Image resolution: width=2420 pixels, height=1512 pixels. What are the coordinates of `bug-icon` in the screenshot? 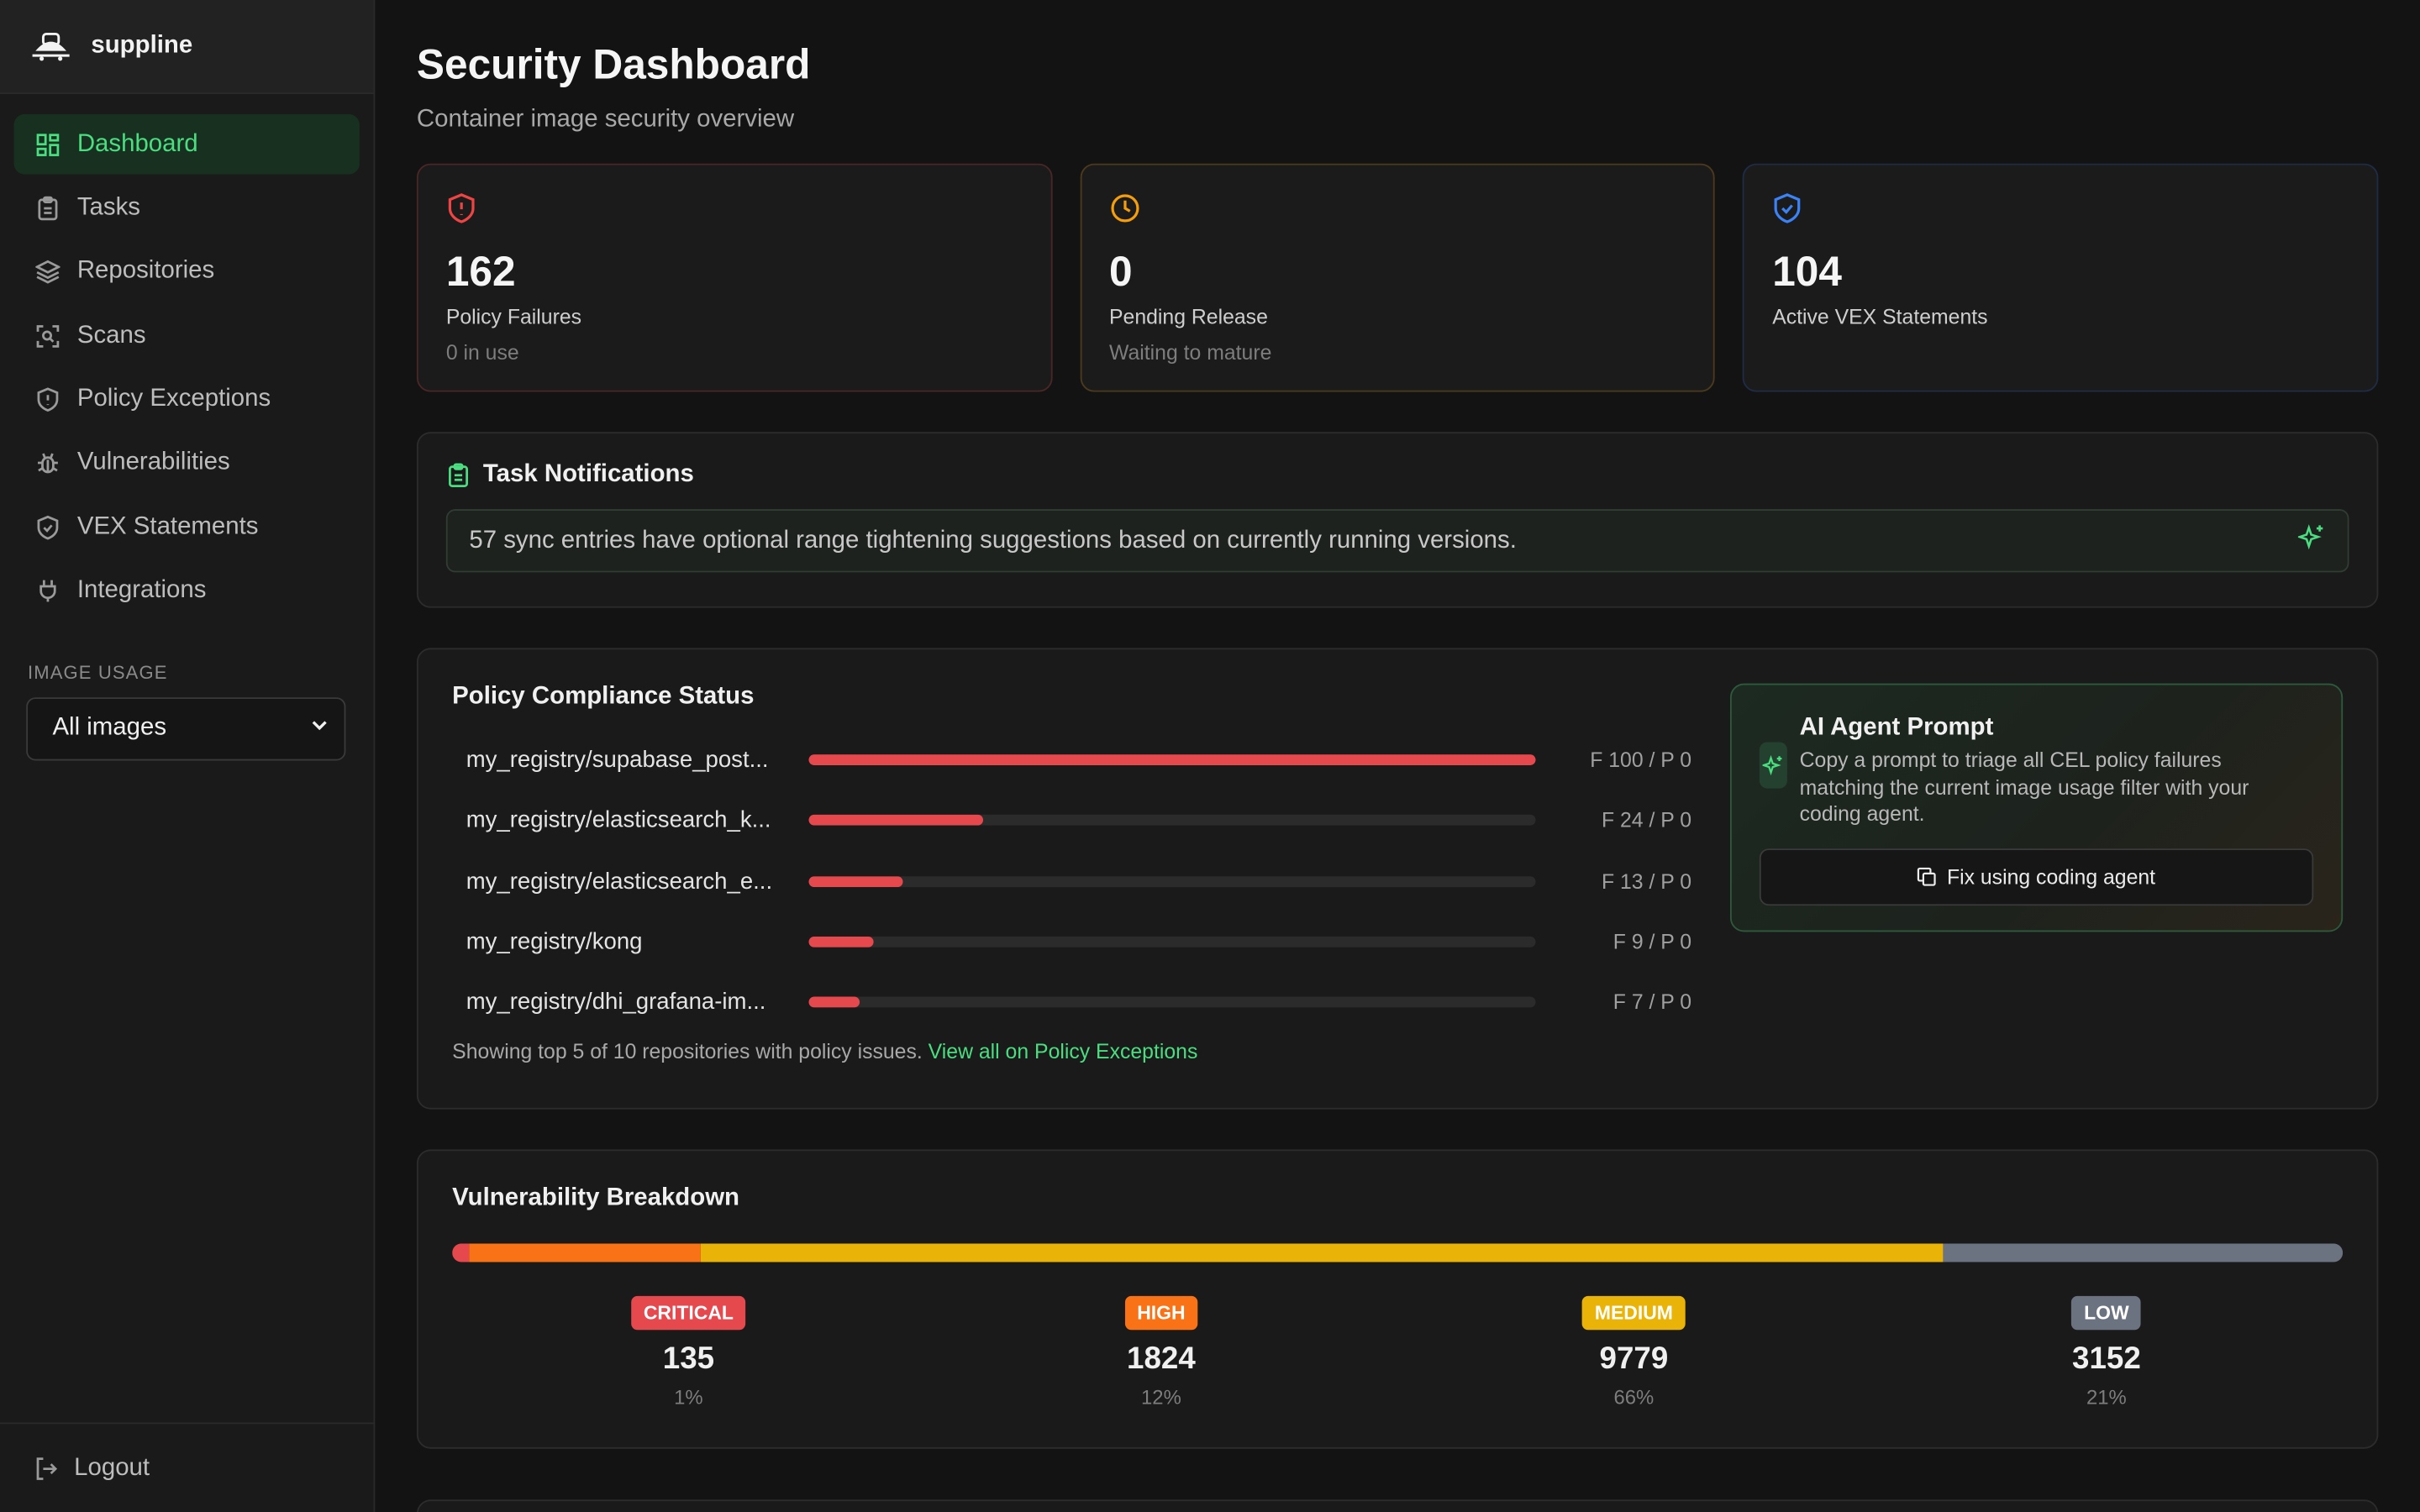 It's located at (47, 463).